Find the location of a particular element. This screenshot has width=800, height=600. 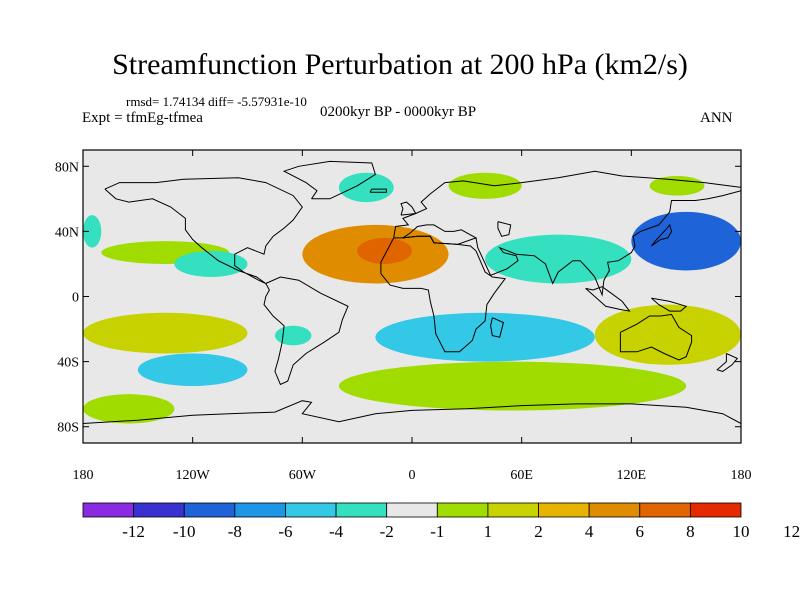

colorbar-label: -4 is located at coordinates (336, 531).